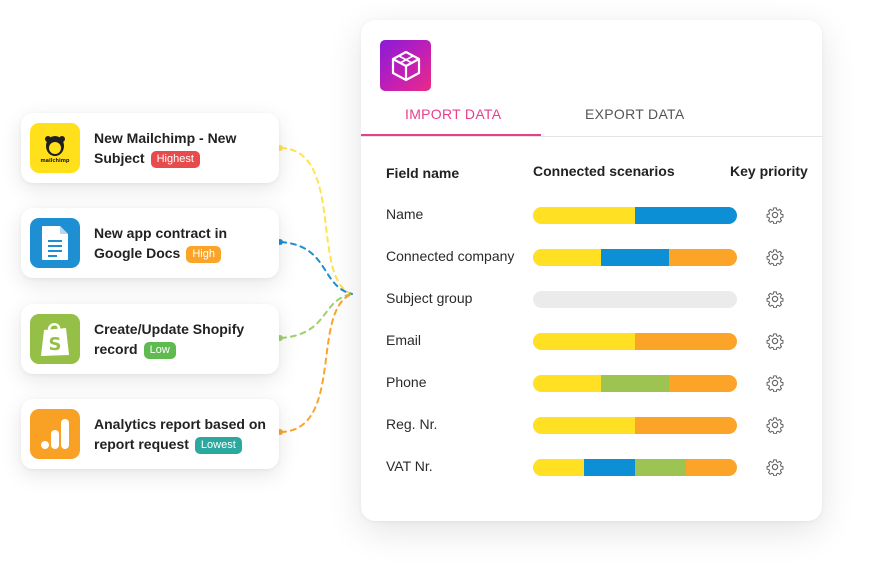 The height and width of the screenshot is (572, 893). I want to click on connector-shopify, so click(316, 316).